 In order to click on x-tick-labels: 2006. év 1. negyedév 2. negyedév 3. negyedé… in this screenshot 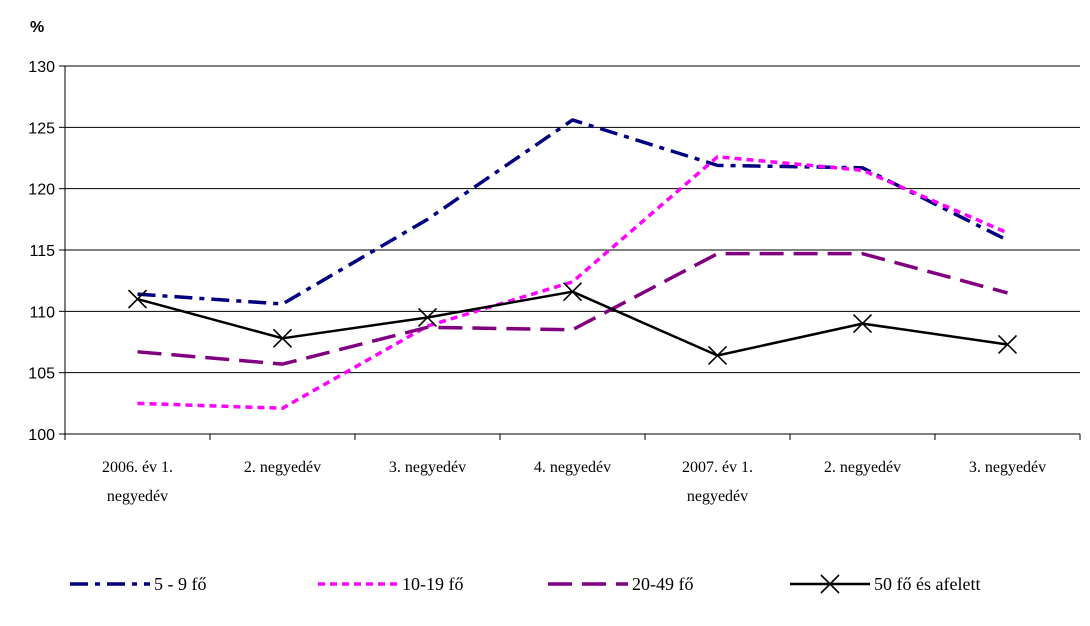, I will do `click(574, 482)`.